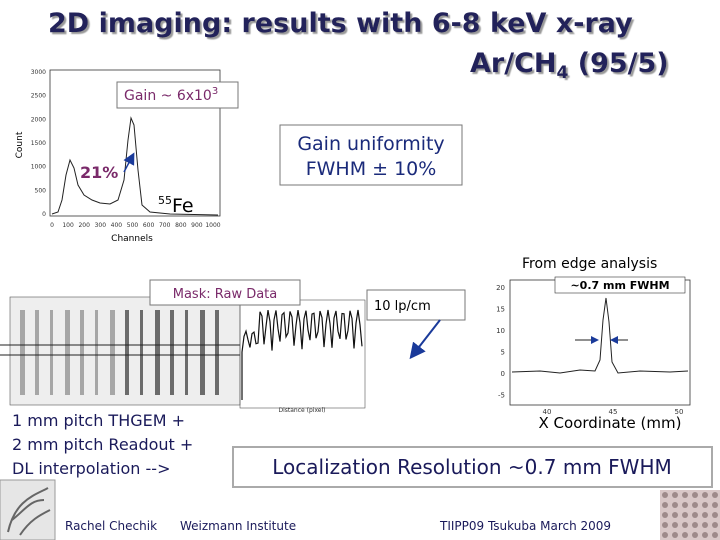 The height and width of the screenshot is (540, 720). Describe the element at coordinates (38, 72) in the screenshot. I see `y-tick-label: 3000` at that location.